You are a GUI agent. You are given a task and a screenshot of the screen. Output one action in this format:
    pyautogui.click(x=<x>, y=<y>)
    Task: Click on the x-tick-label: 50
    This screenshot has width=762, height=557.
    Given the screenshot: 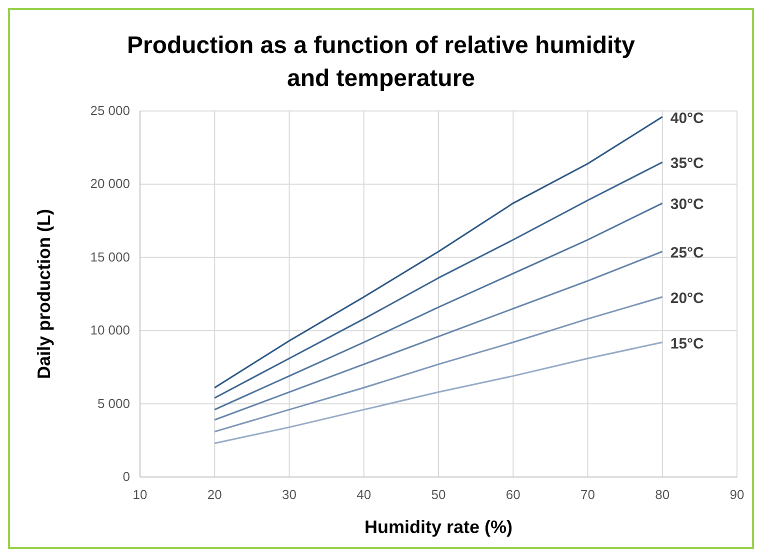 What is the action you would take?
    pyautogui.click(x=438, y=494)
    